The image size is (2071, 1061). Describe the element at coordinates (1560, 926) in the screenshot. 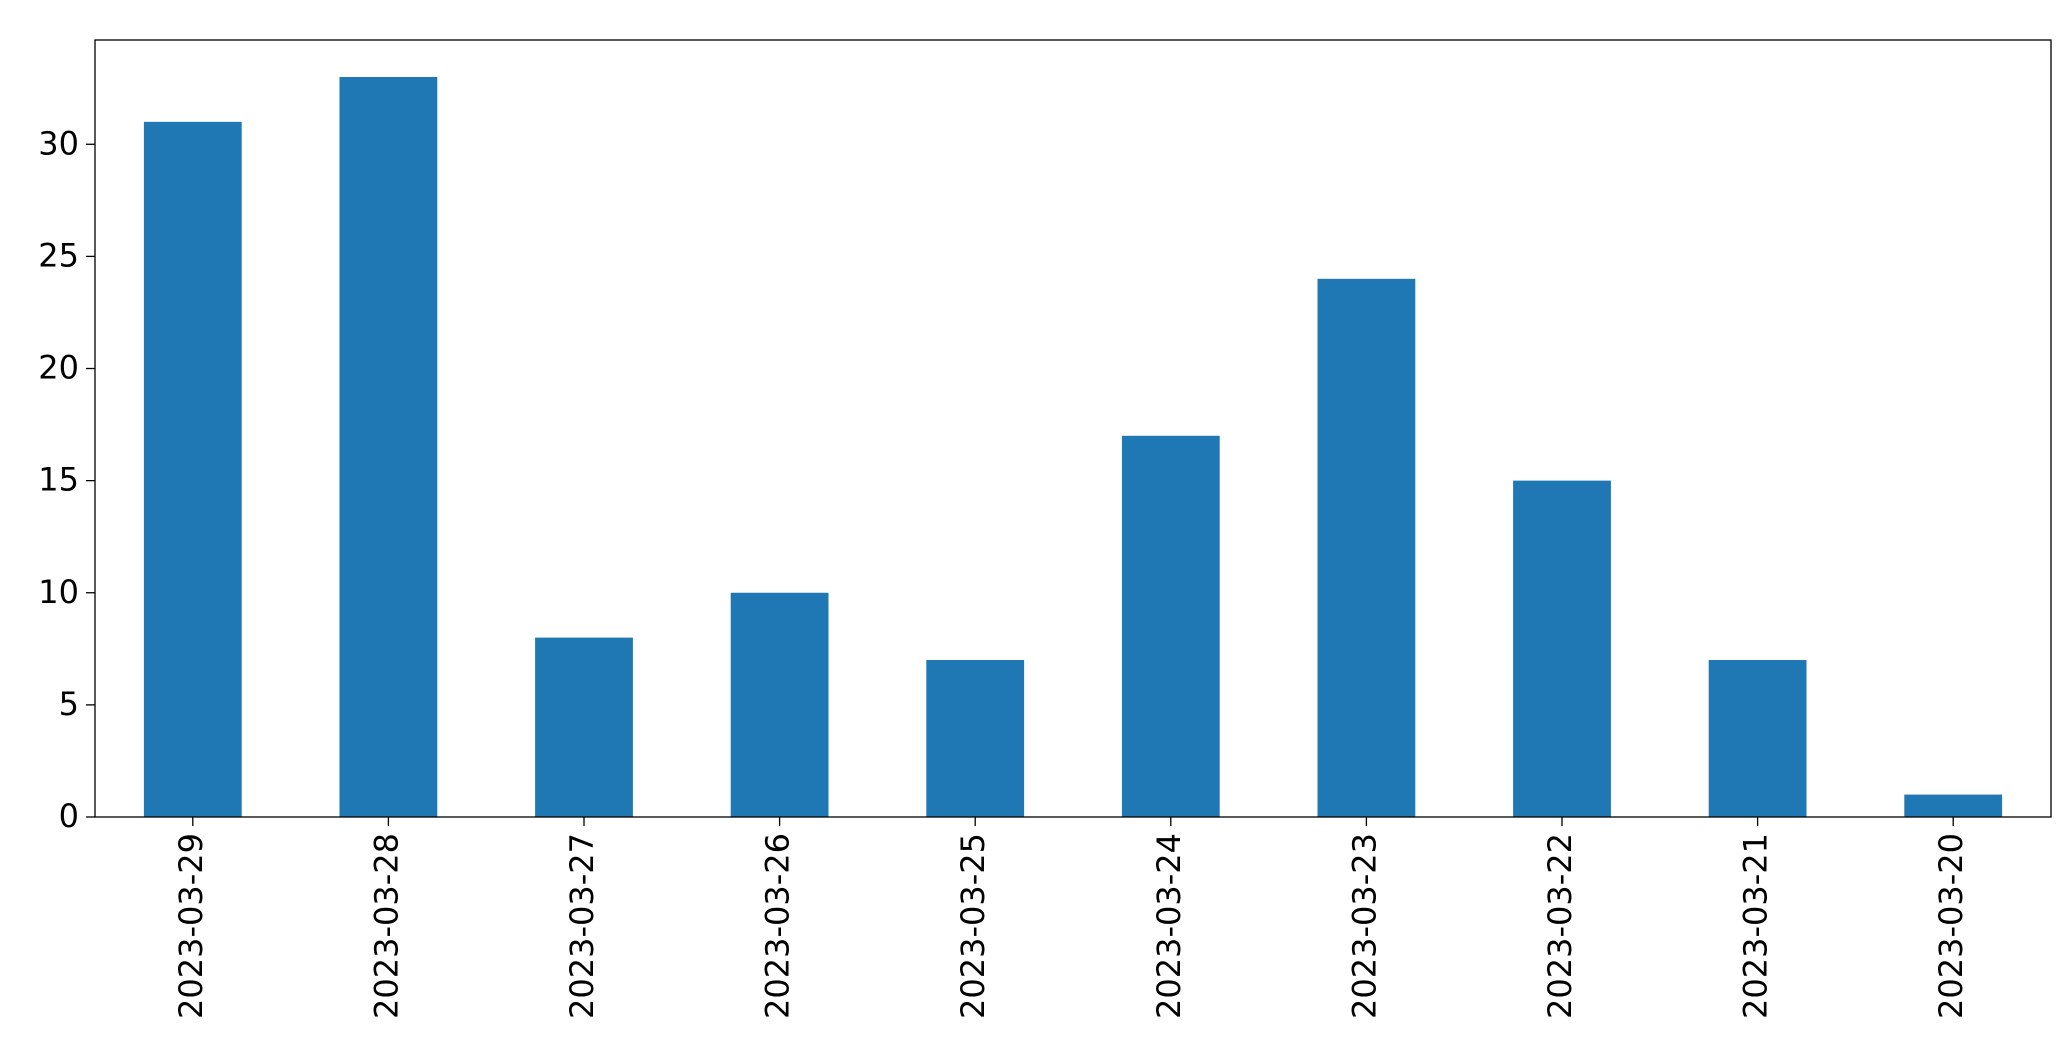

I see `x-tick-label: 2023-03-22` at that location.